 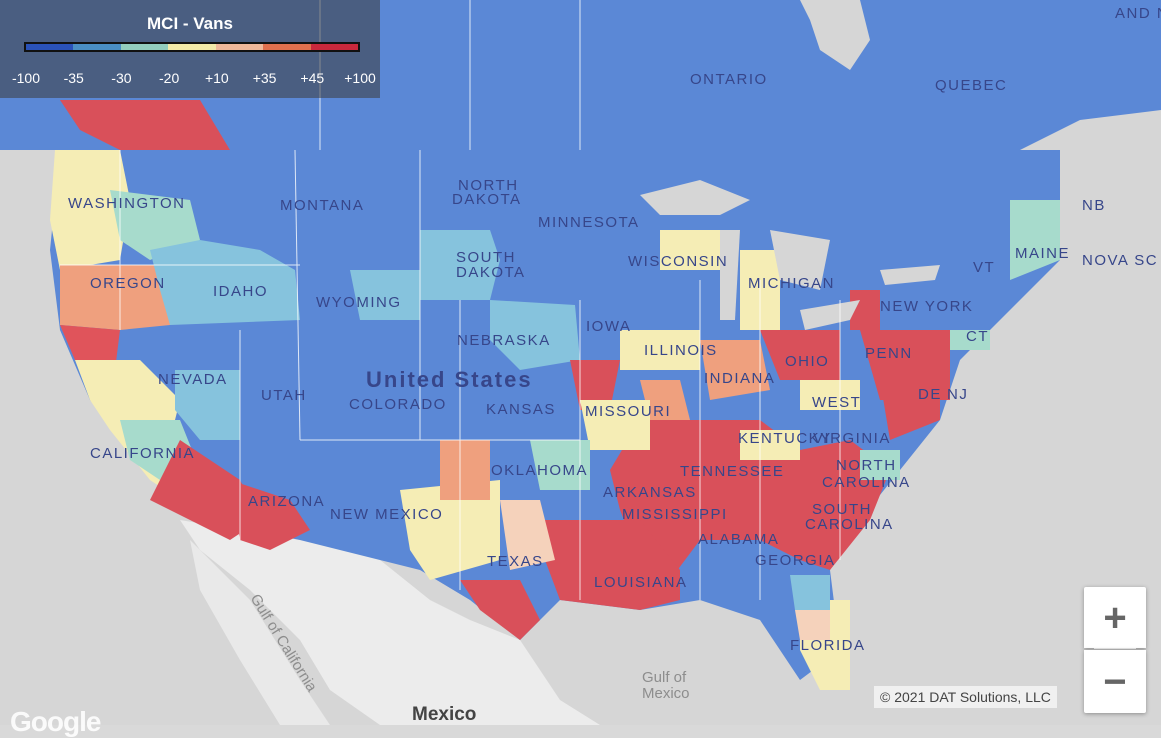 I want to click on region-ny-west, so click(x=865, y=310).